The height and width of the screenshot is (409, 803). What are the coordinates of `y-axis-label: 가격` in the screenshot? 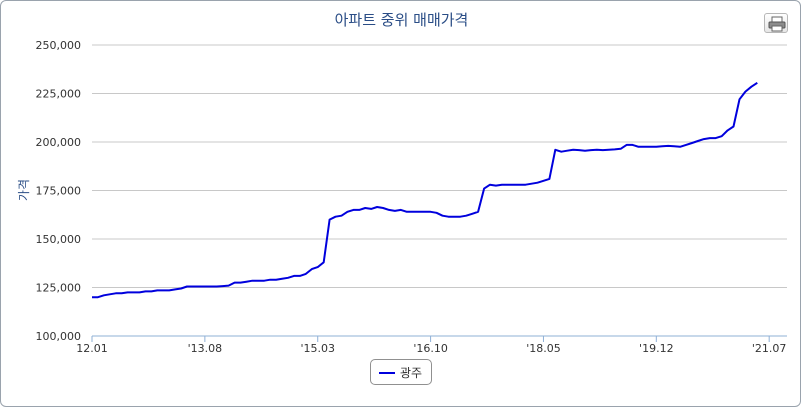 It's located at (24, 190).